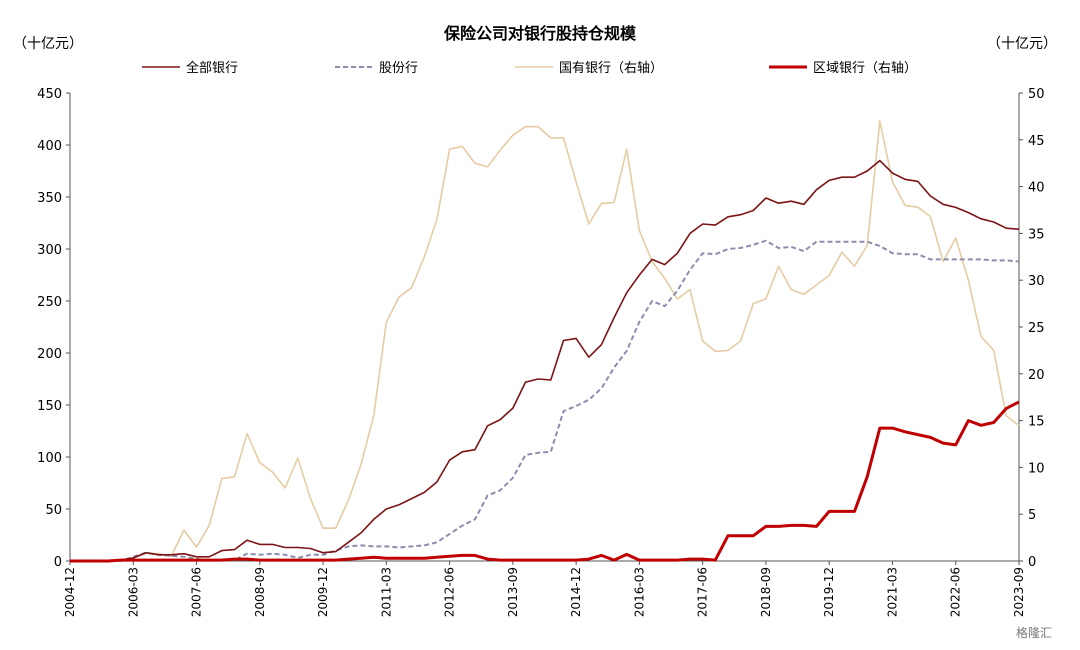  Describe the element at coordinates (639, 592) in the screenshot. I see `x-tick-label: 2016-03` at that location.